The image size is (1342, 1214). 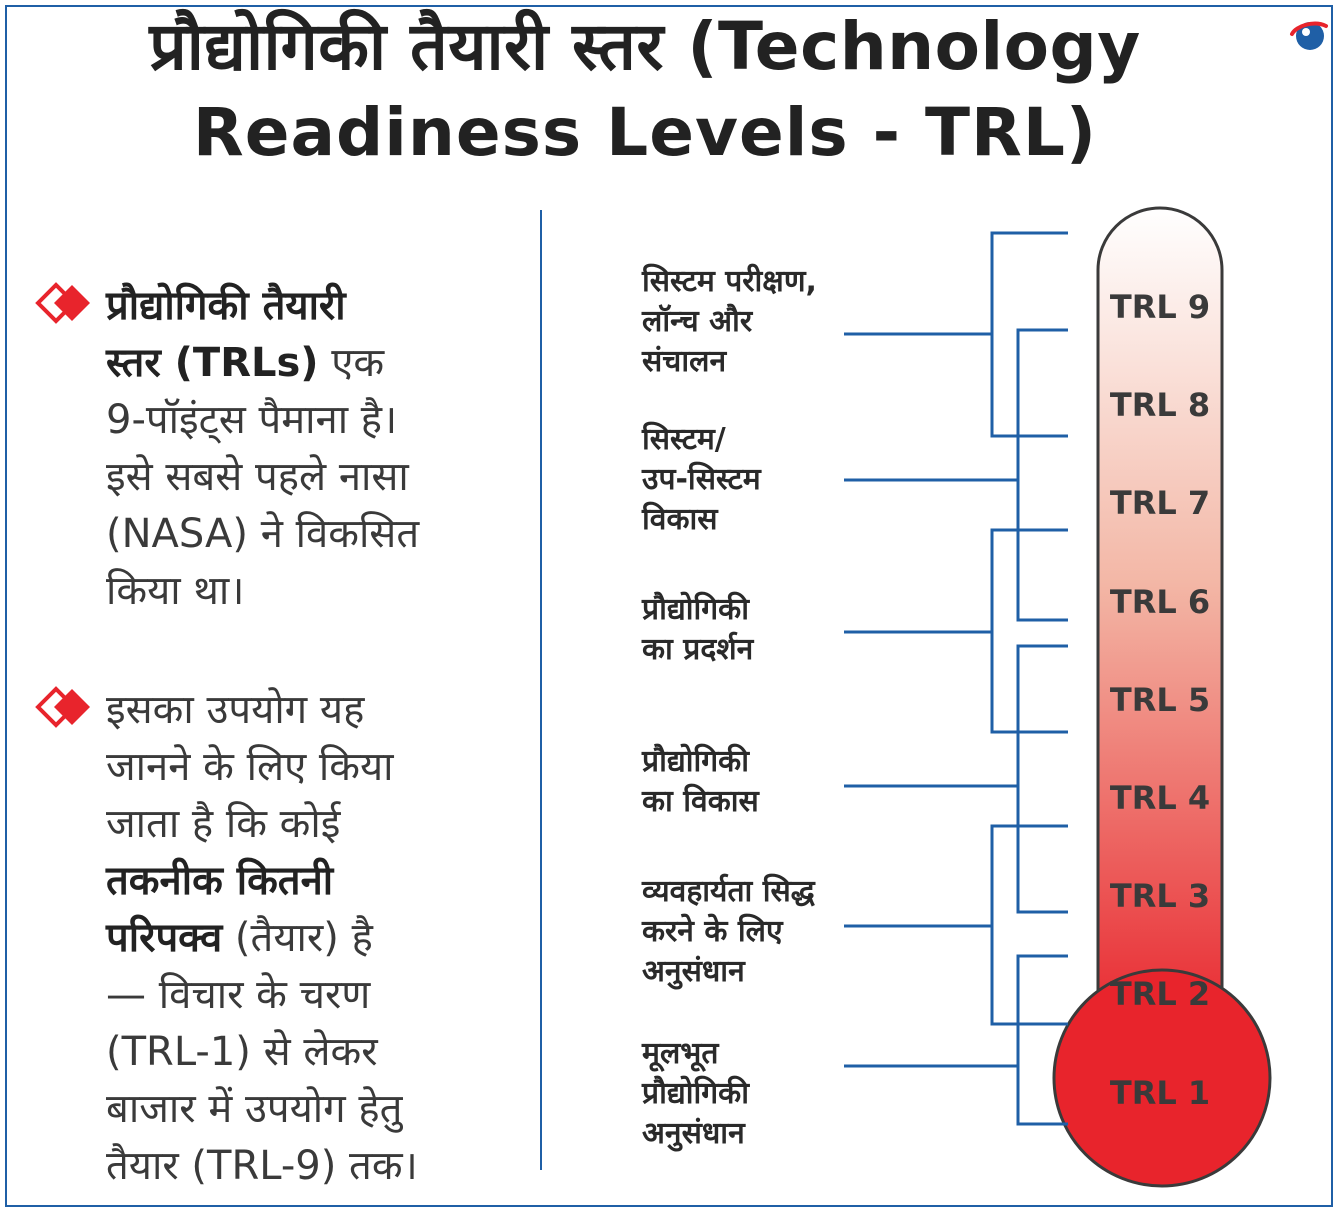 I want to click on bullet-line: जानने के लिए किया, so click(x=310, y=767).